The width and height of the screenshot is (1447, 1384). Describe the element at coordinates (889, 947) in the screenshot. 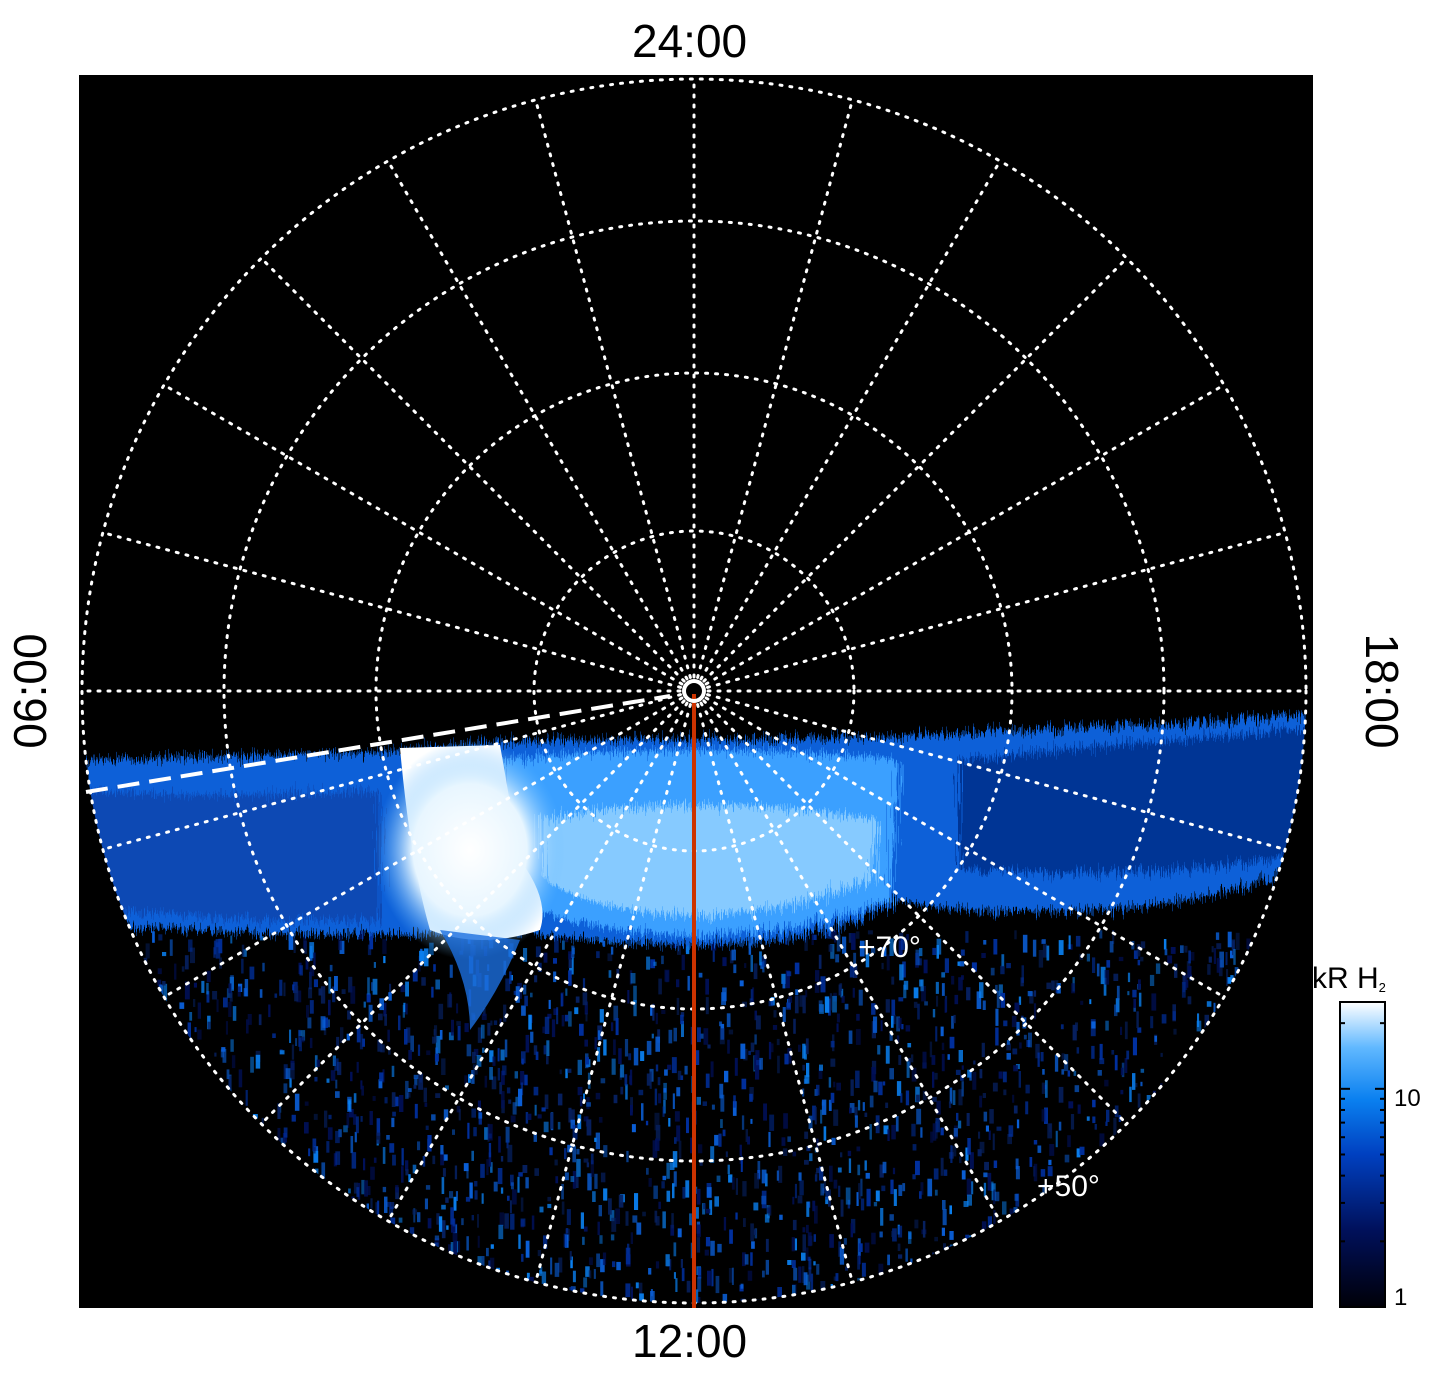

I see `latitude-label-70: +70°` at that location.